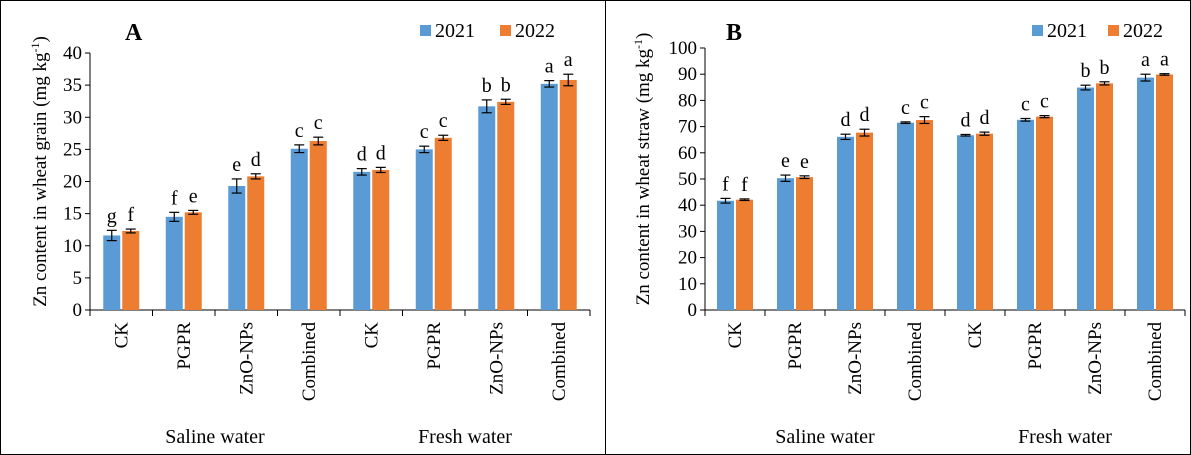 The width and height of the screenshot is (1191, 455). I want to click on y-tick-label: 70, so click(687, 127).